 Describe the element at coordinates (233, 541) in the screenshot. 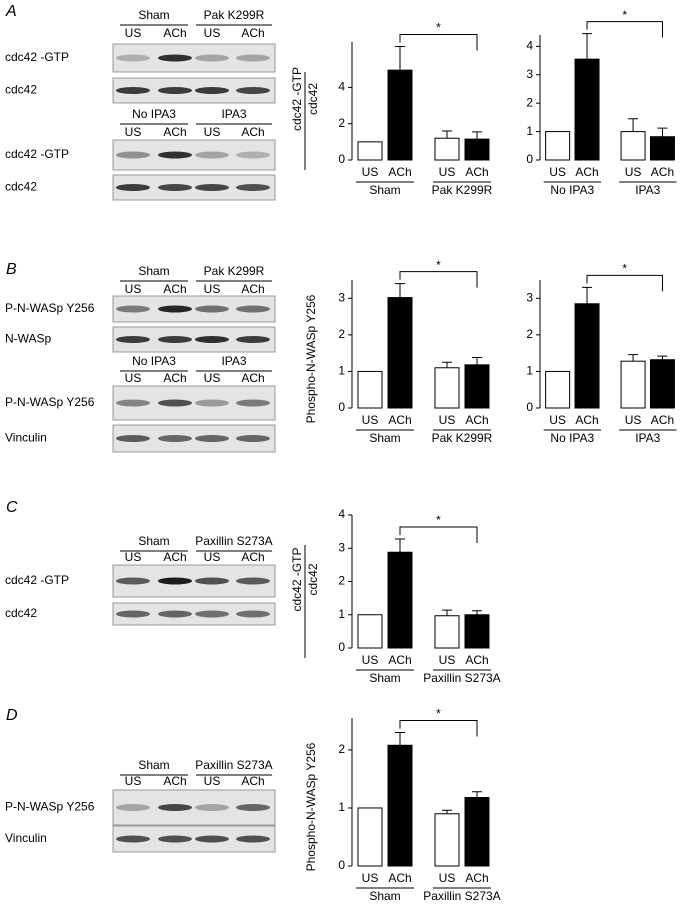

I see `blot-group-label: Paxillin S273A` at that location.